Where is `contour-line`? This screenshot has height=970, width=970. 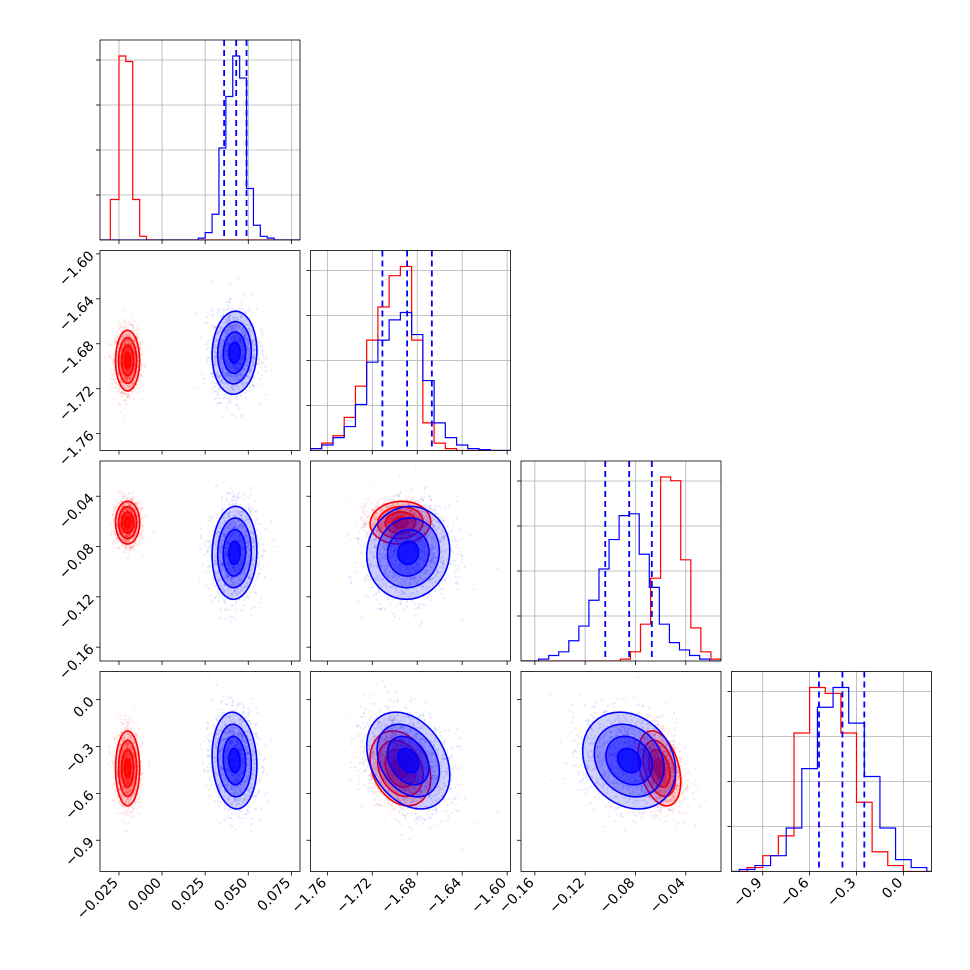 contour-line is located at coordinates (234, 353).